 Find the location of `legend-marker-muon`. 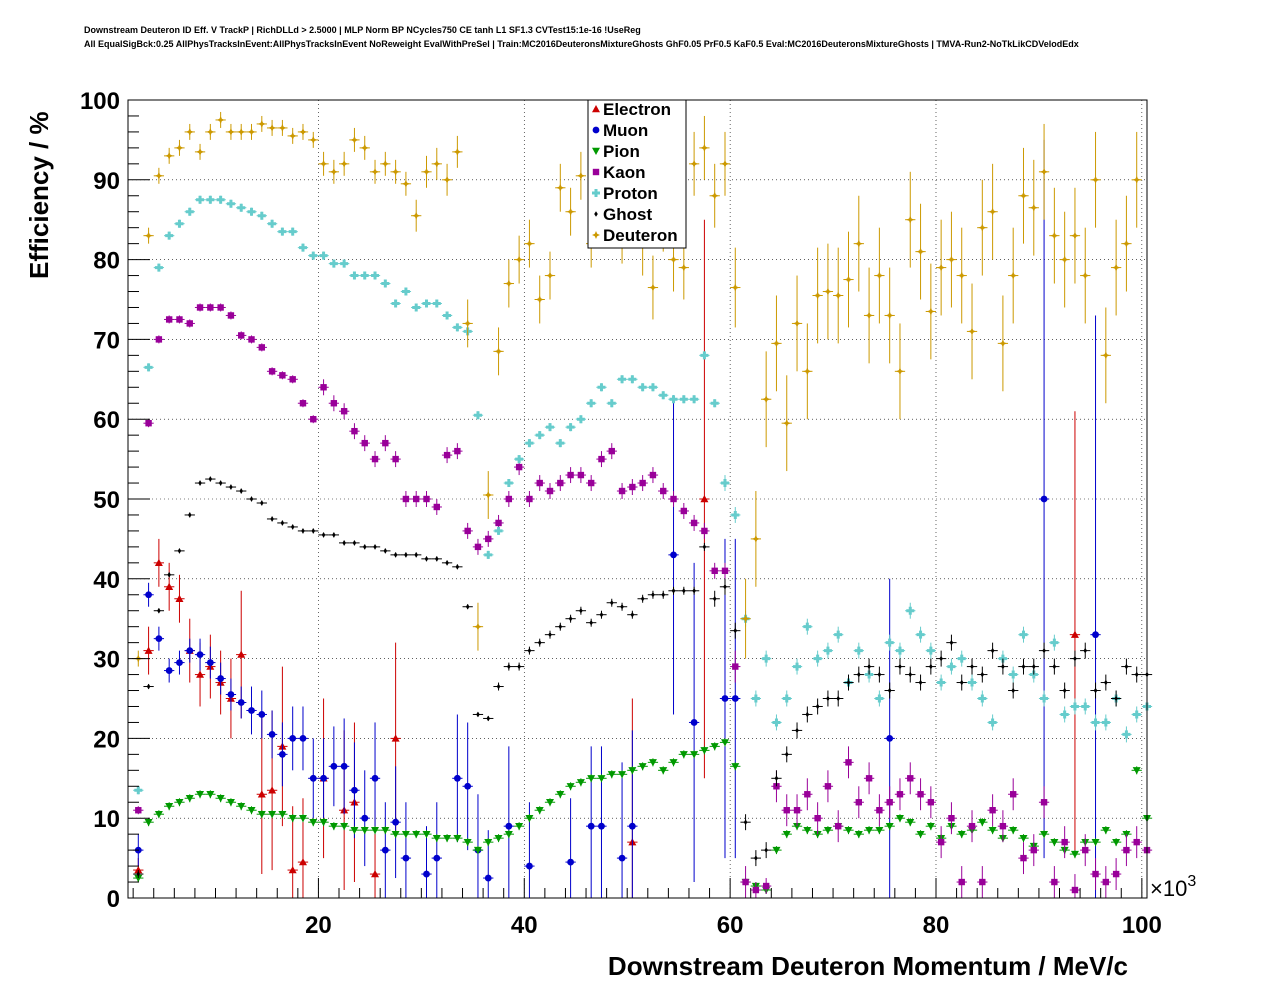

legend-marker-muon is located at coordinates (596, 130).